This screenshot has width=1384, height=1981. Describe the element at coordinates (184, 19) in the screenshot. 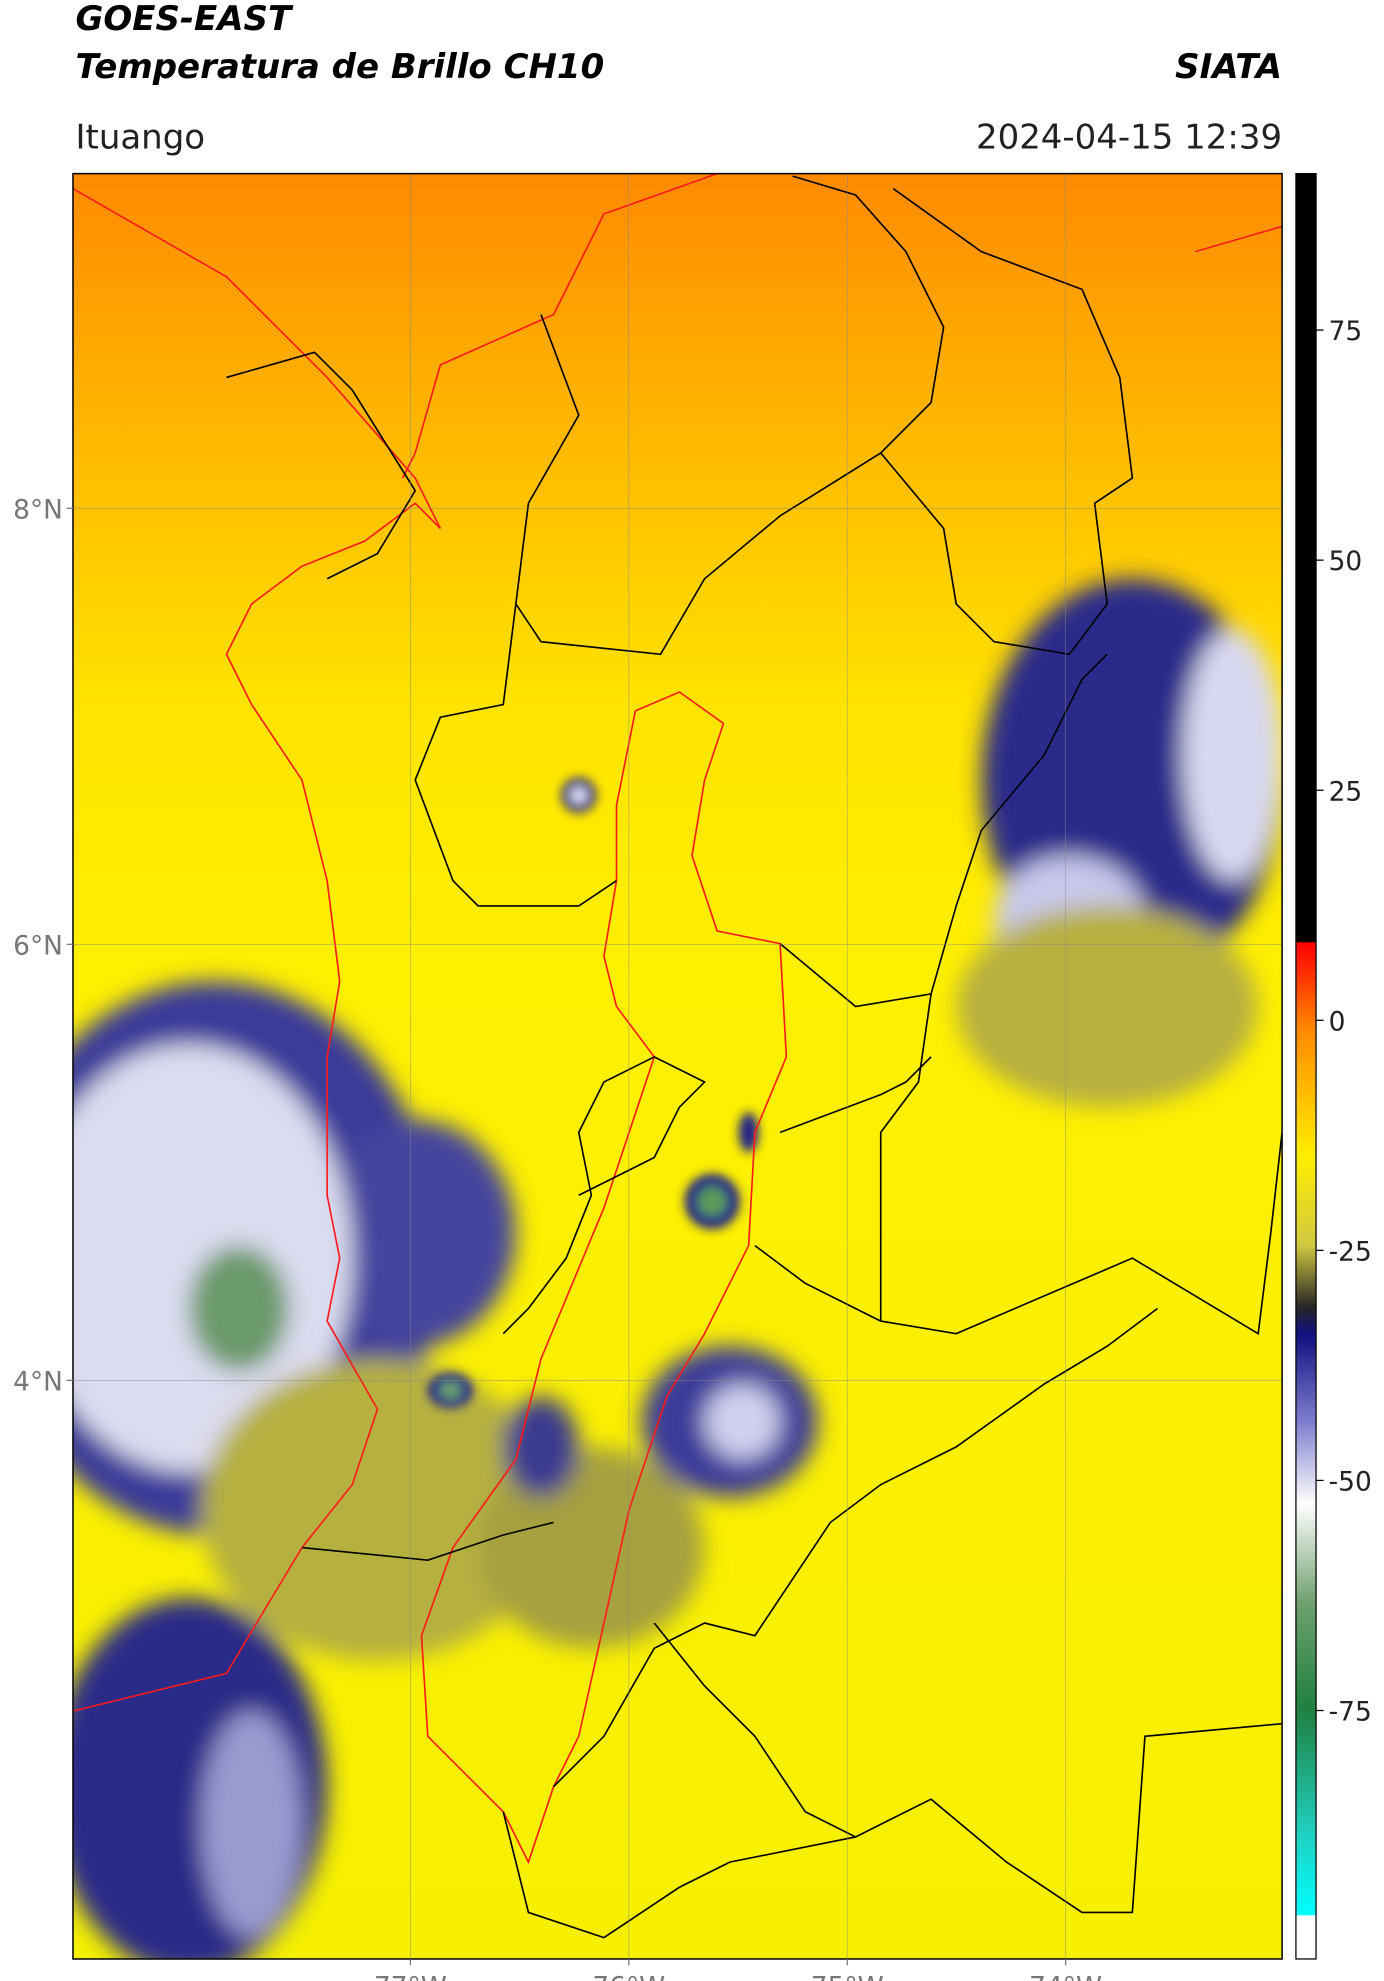

I see `title-line1: GOES-EAST` at that location.